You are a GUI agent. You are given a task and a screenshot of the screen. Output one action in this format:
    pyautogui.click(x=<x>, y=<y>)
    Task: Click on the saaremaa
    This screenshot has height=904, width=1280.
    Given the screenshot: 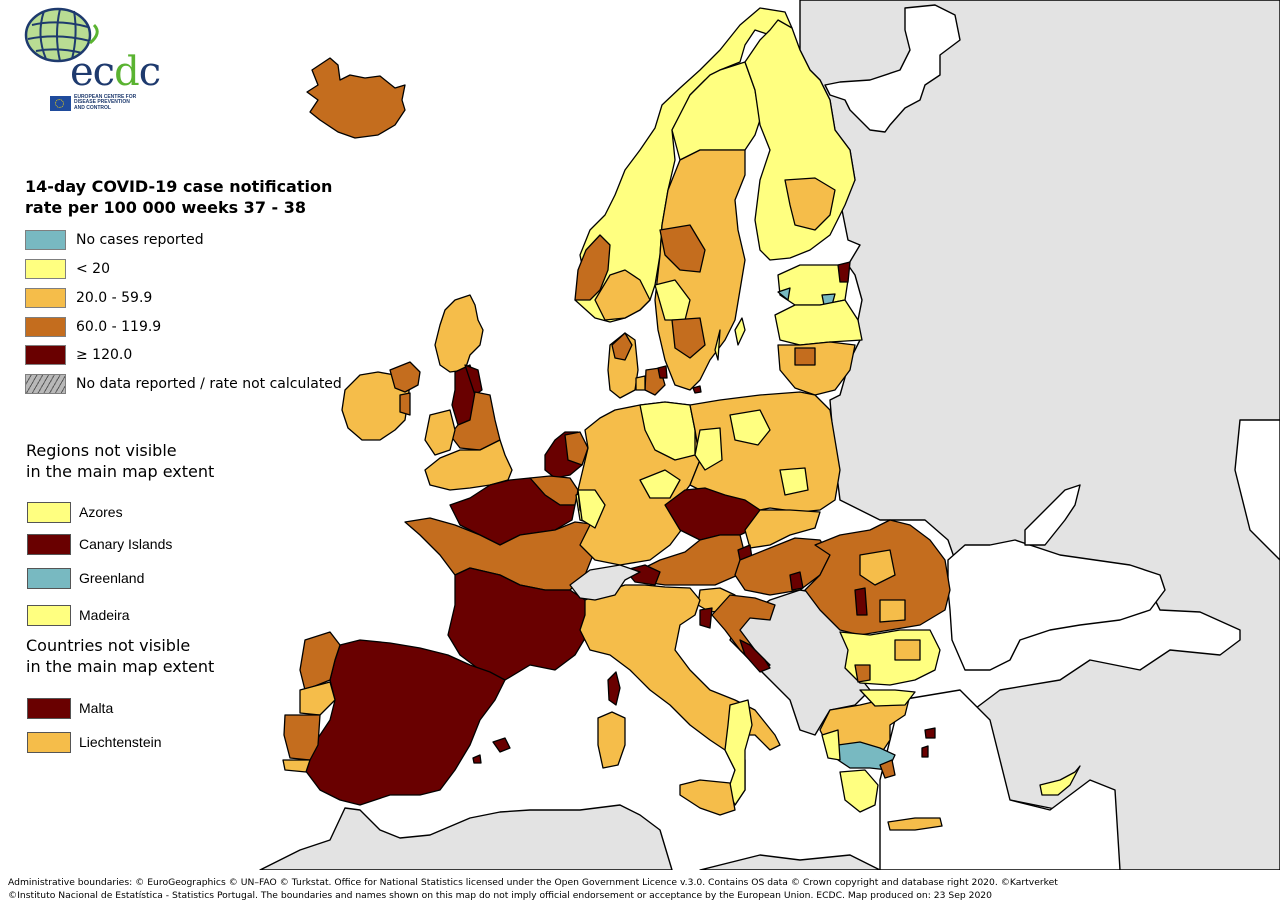 What is the action you would take?
    pyautogui.click(x=784, y=294)
    